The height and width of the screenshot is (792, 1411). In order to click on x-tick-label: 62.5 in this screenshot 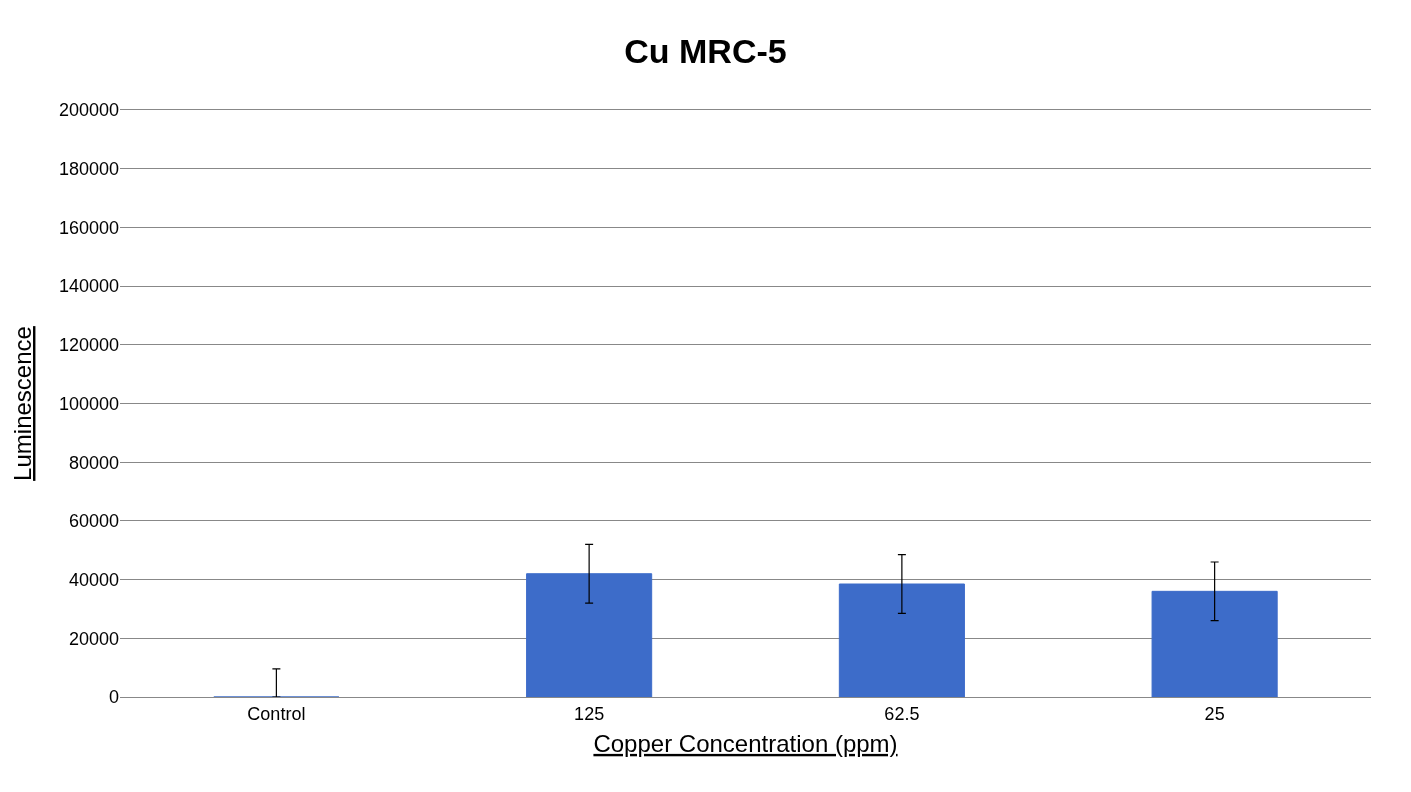, I will do `click(902, 713)`.